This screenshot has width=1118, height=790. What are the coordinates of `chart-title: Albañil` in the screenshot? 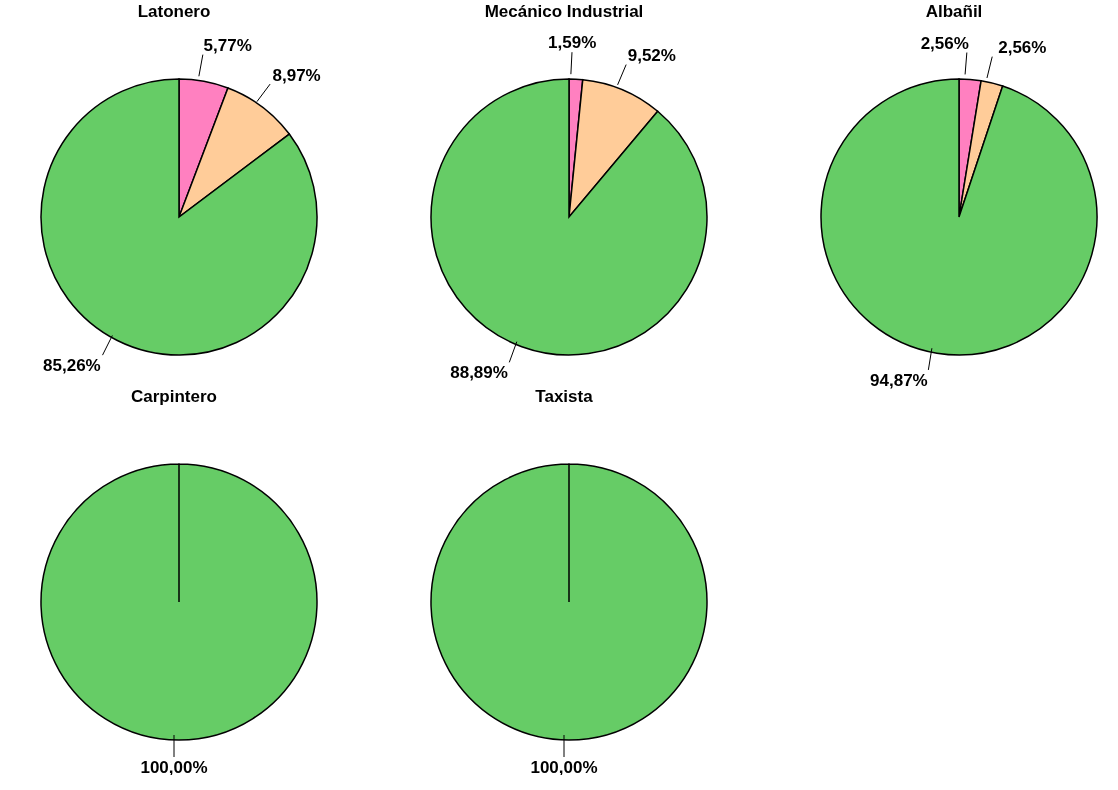 It's located at (954, 12).